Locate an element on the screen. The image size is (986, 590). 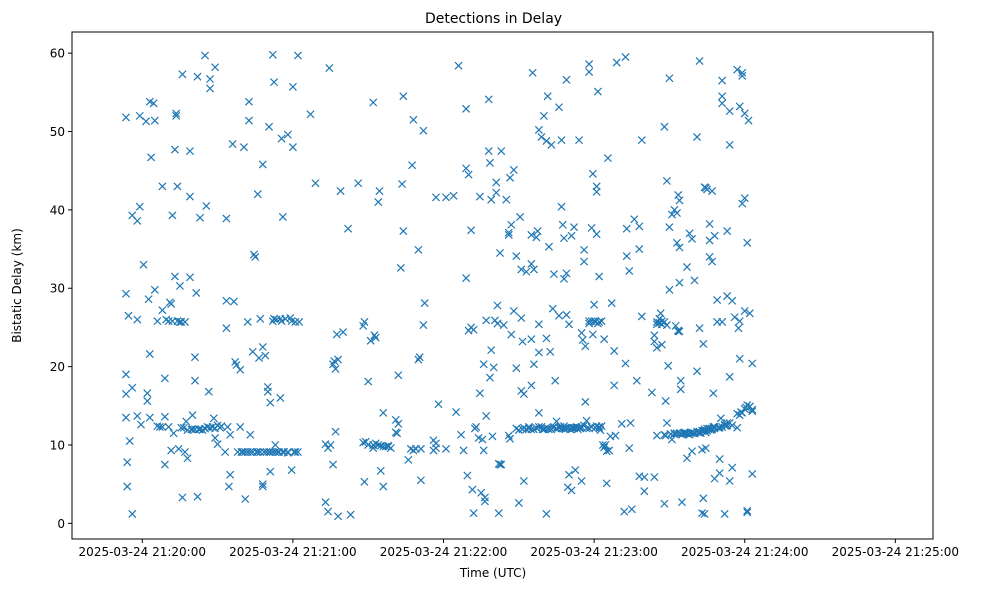
y-tick-label: 50 is located at coordinates (57, 132).